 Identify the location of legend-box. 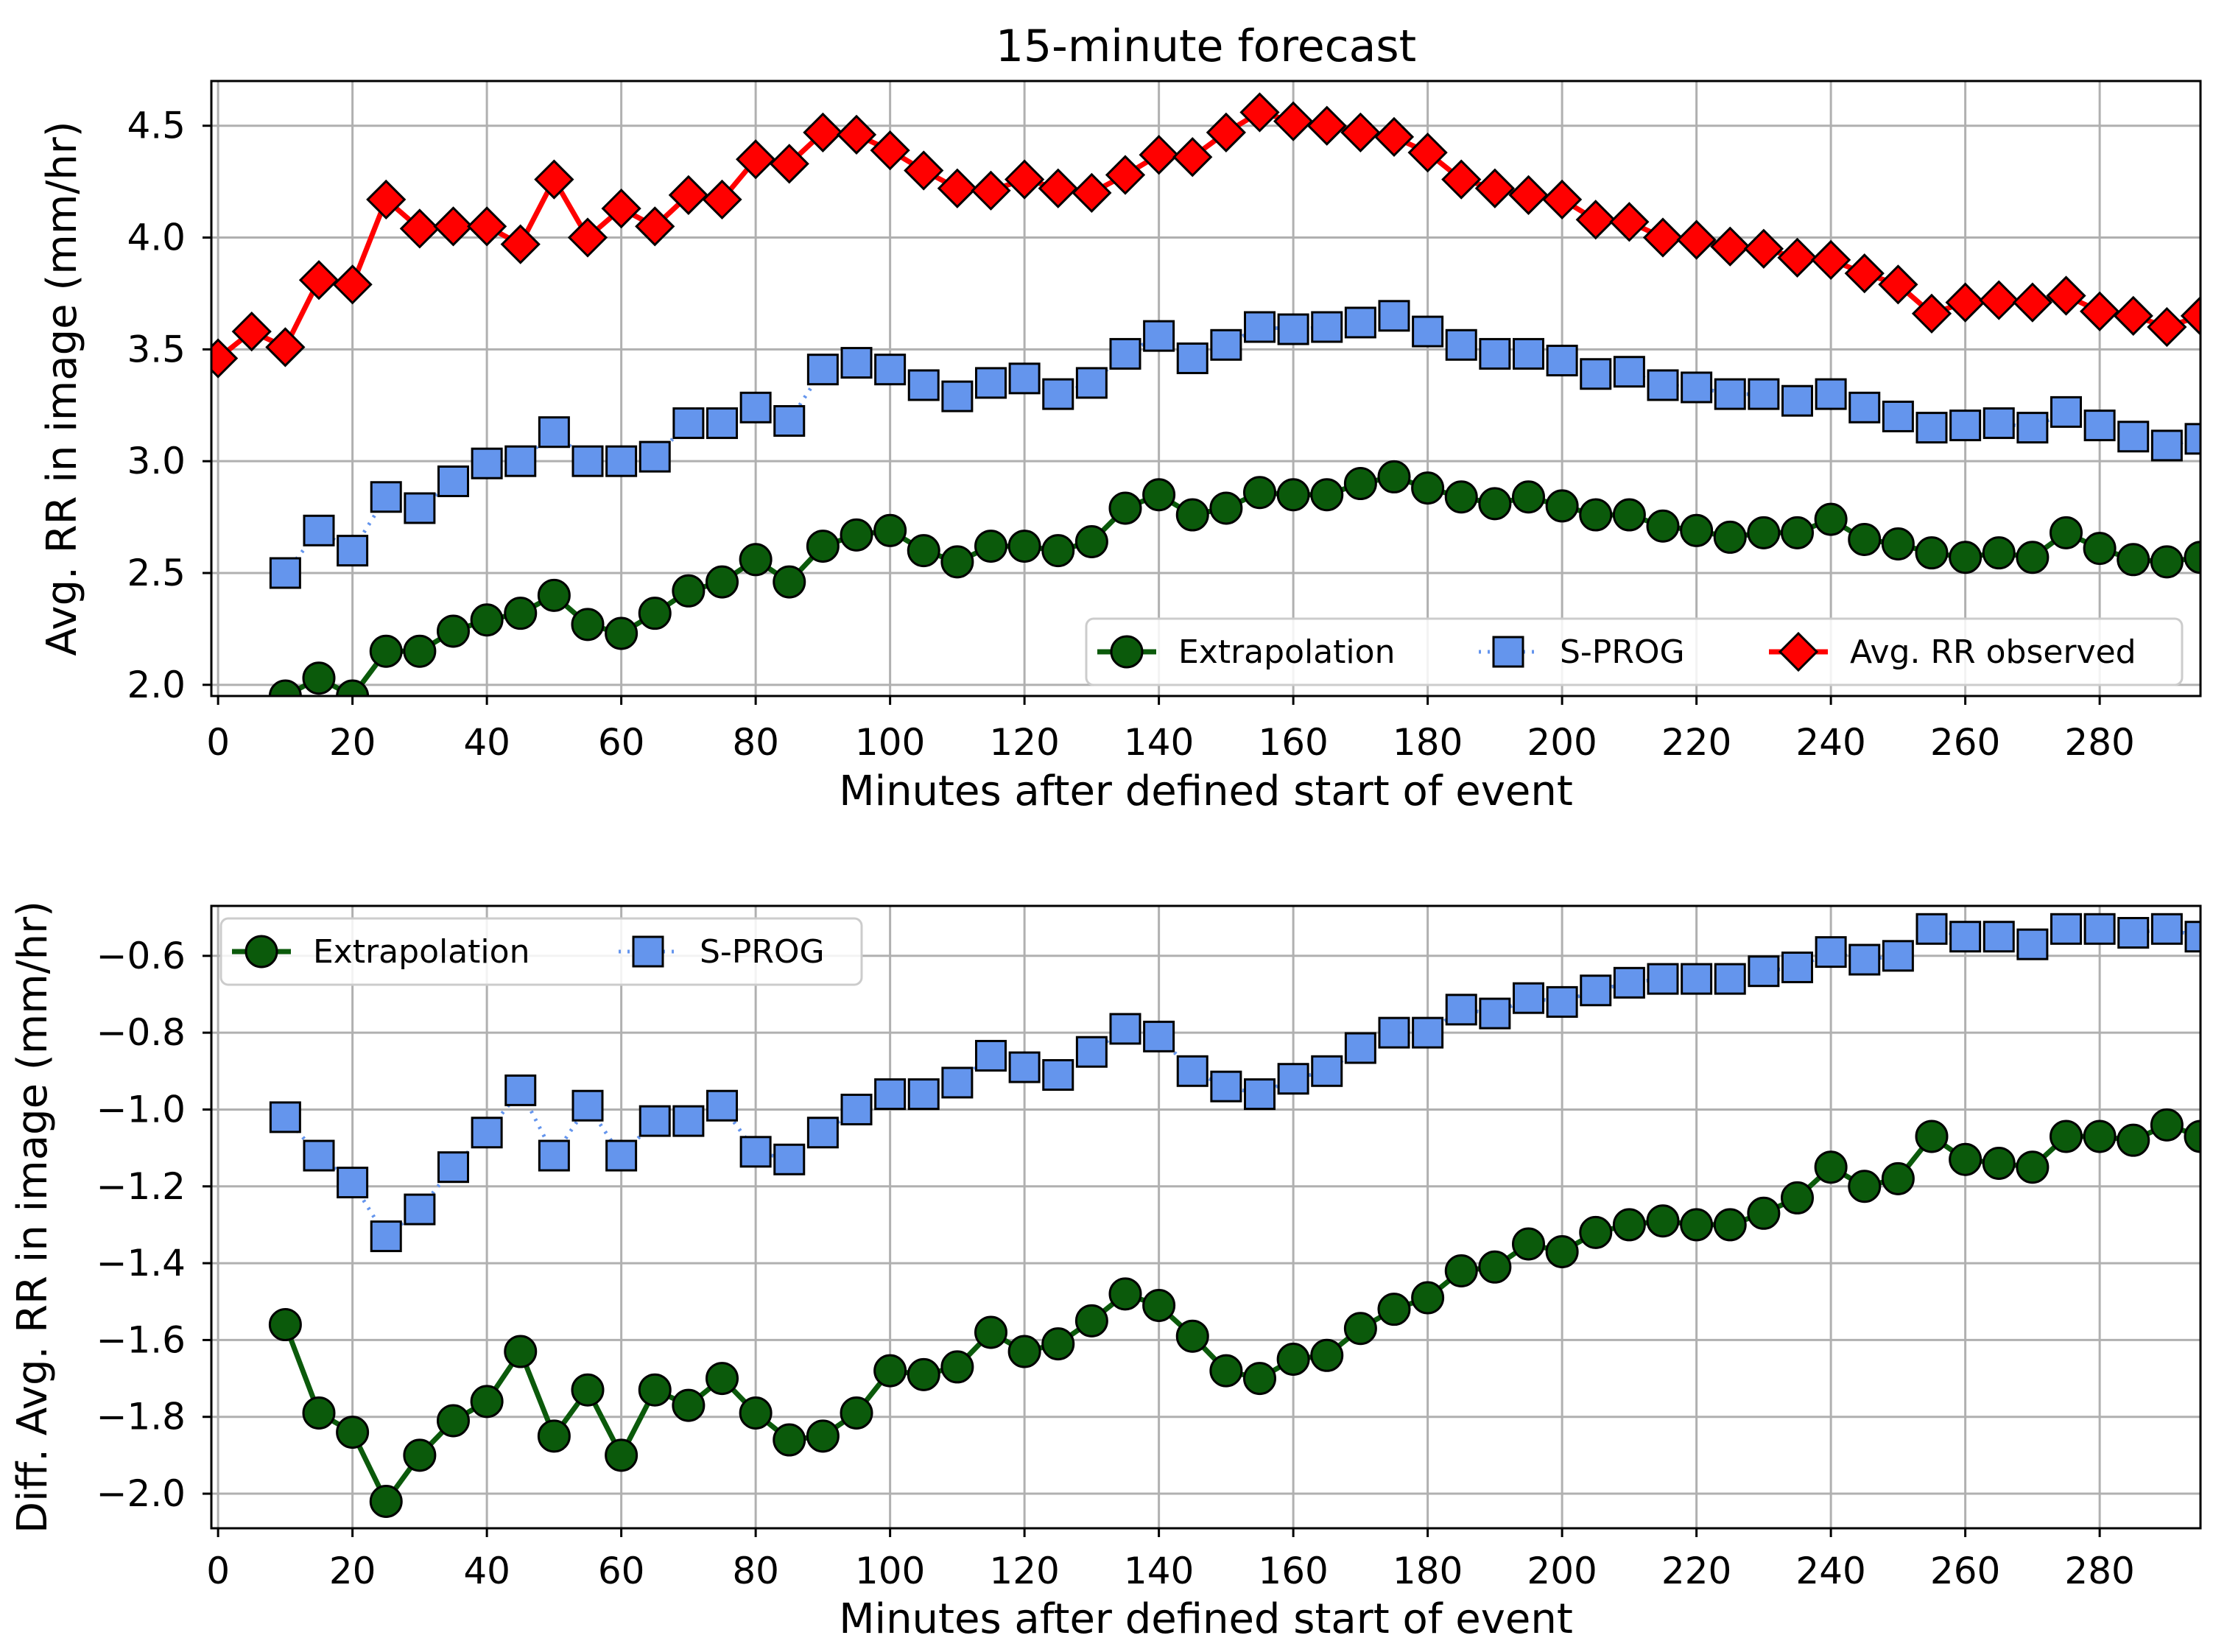
(1634, 651).